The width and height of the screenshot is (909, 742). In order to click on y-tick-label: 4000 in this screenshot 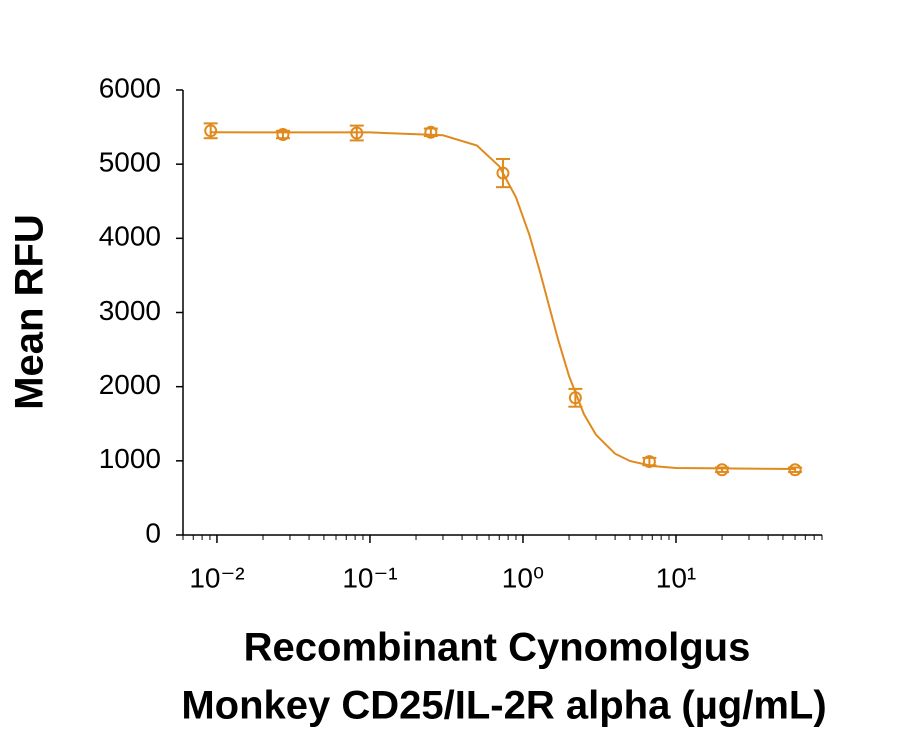, I will do `click(130, 236)`.